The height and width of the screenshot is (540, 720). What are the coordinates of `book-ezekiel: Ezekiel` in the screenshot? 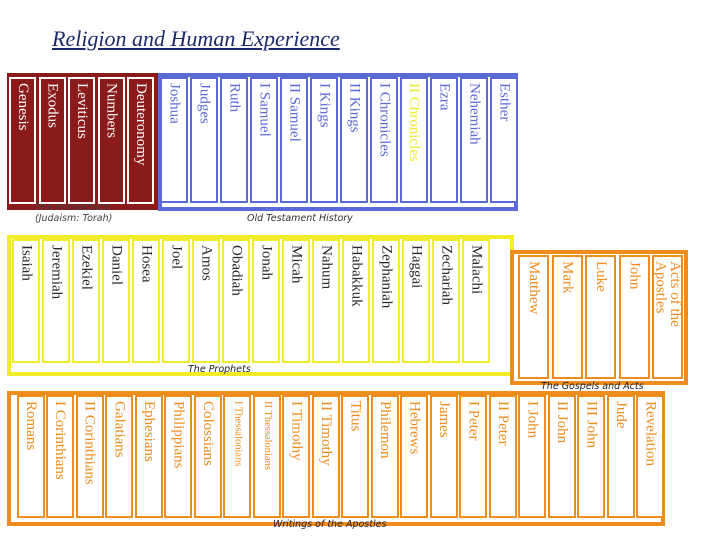 It's located at (86, 301).